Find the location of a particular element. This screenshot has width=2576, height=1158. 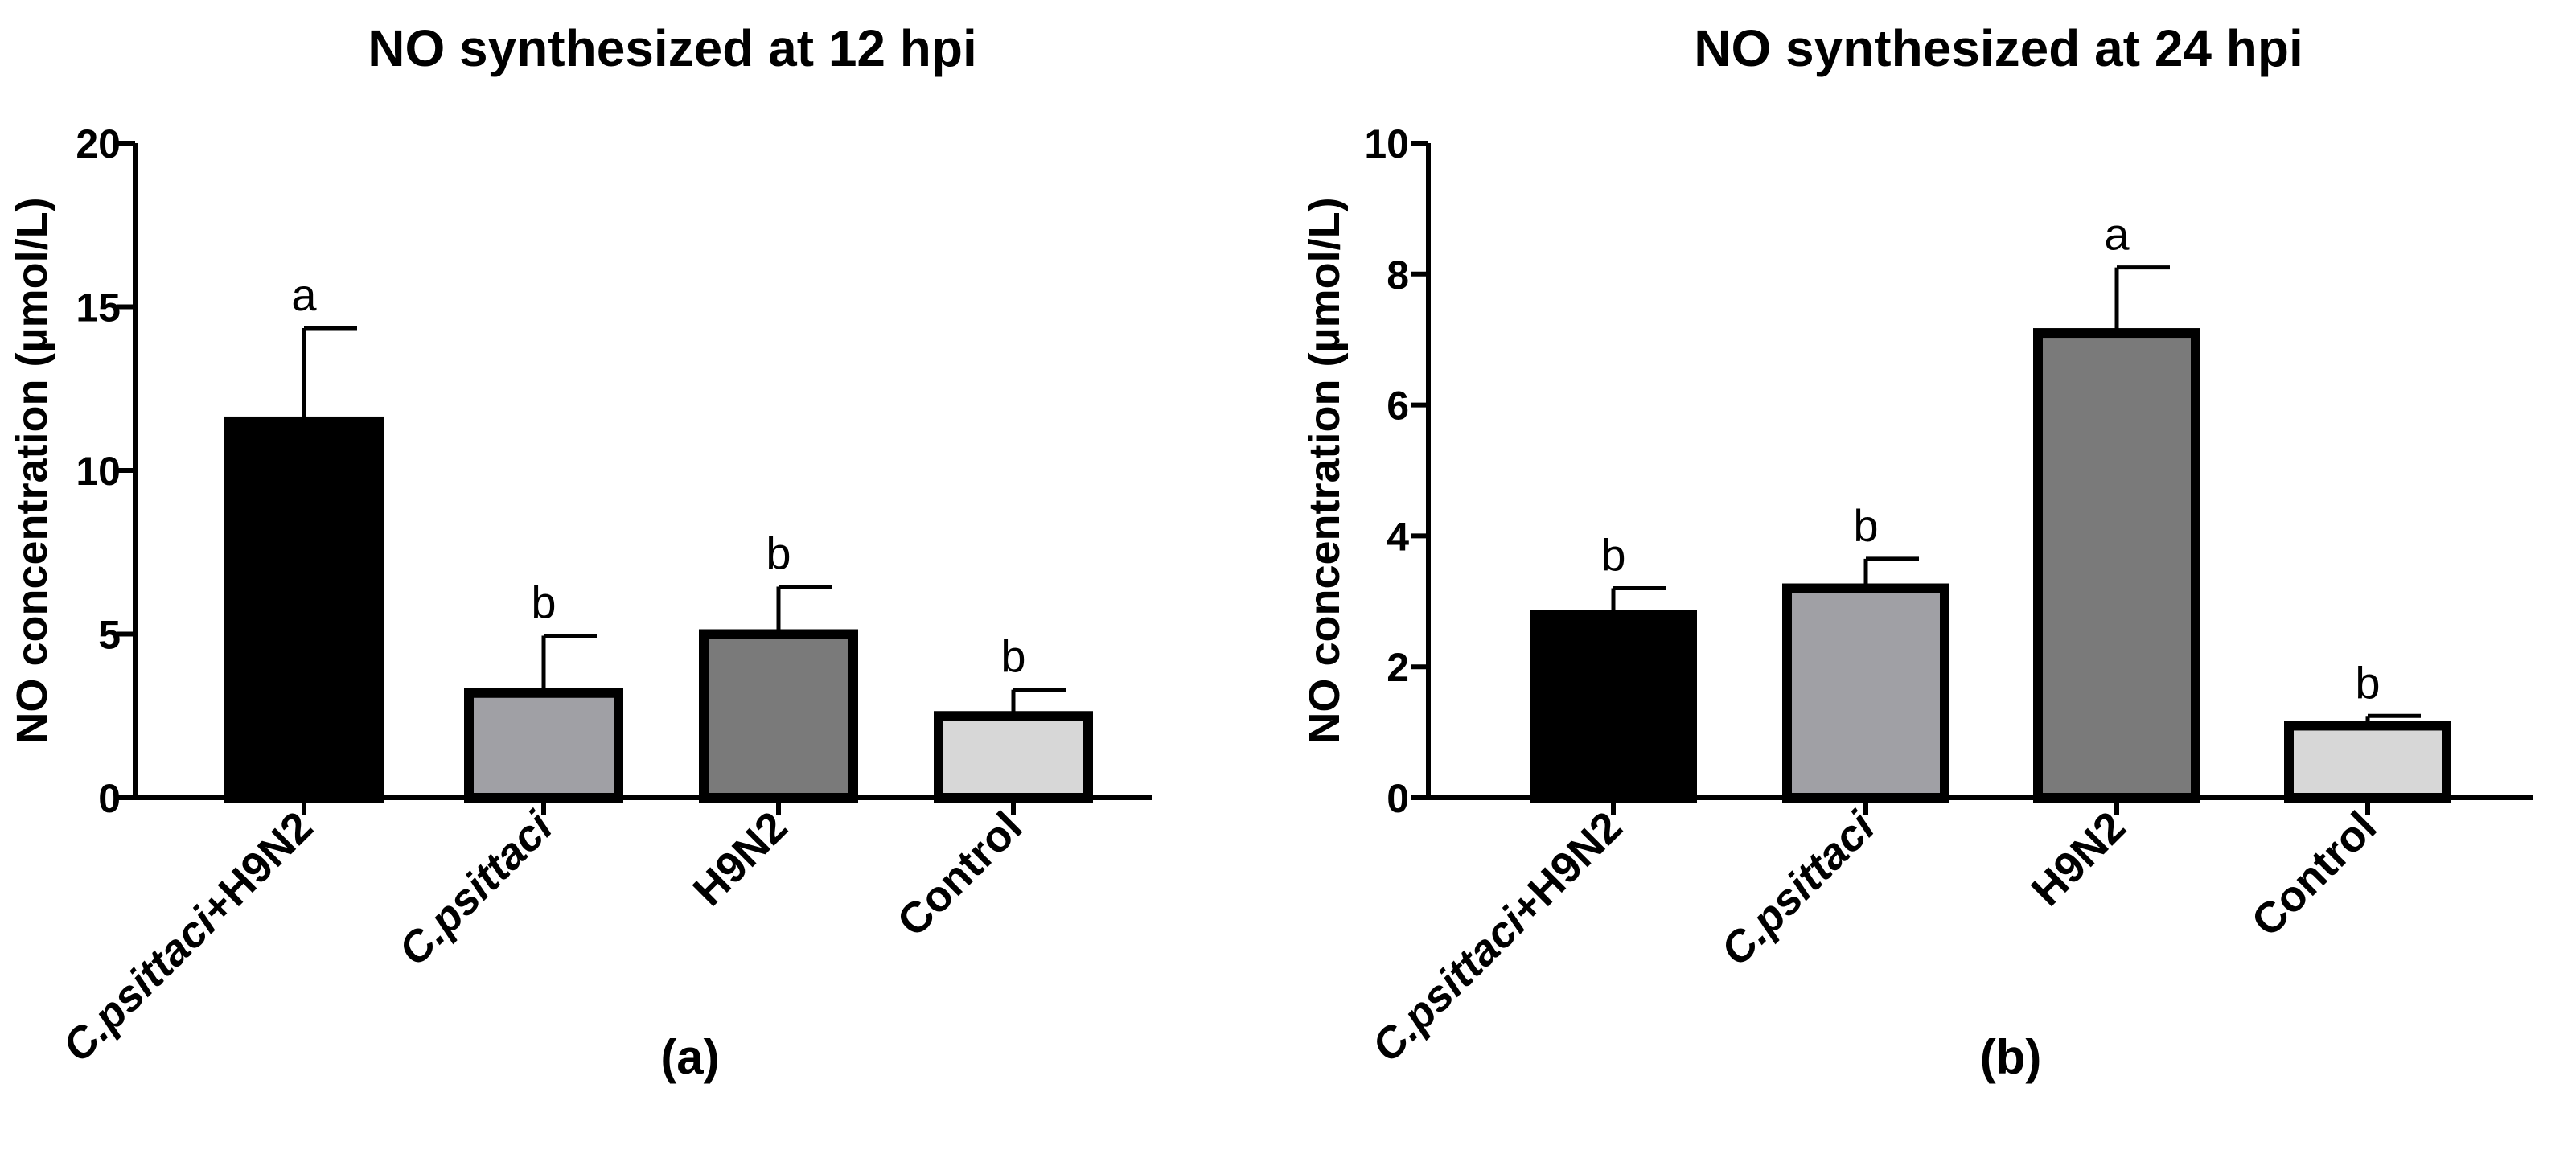

y-tick-label: 6 is located at coordinates (1398, 406).